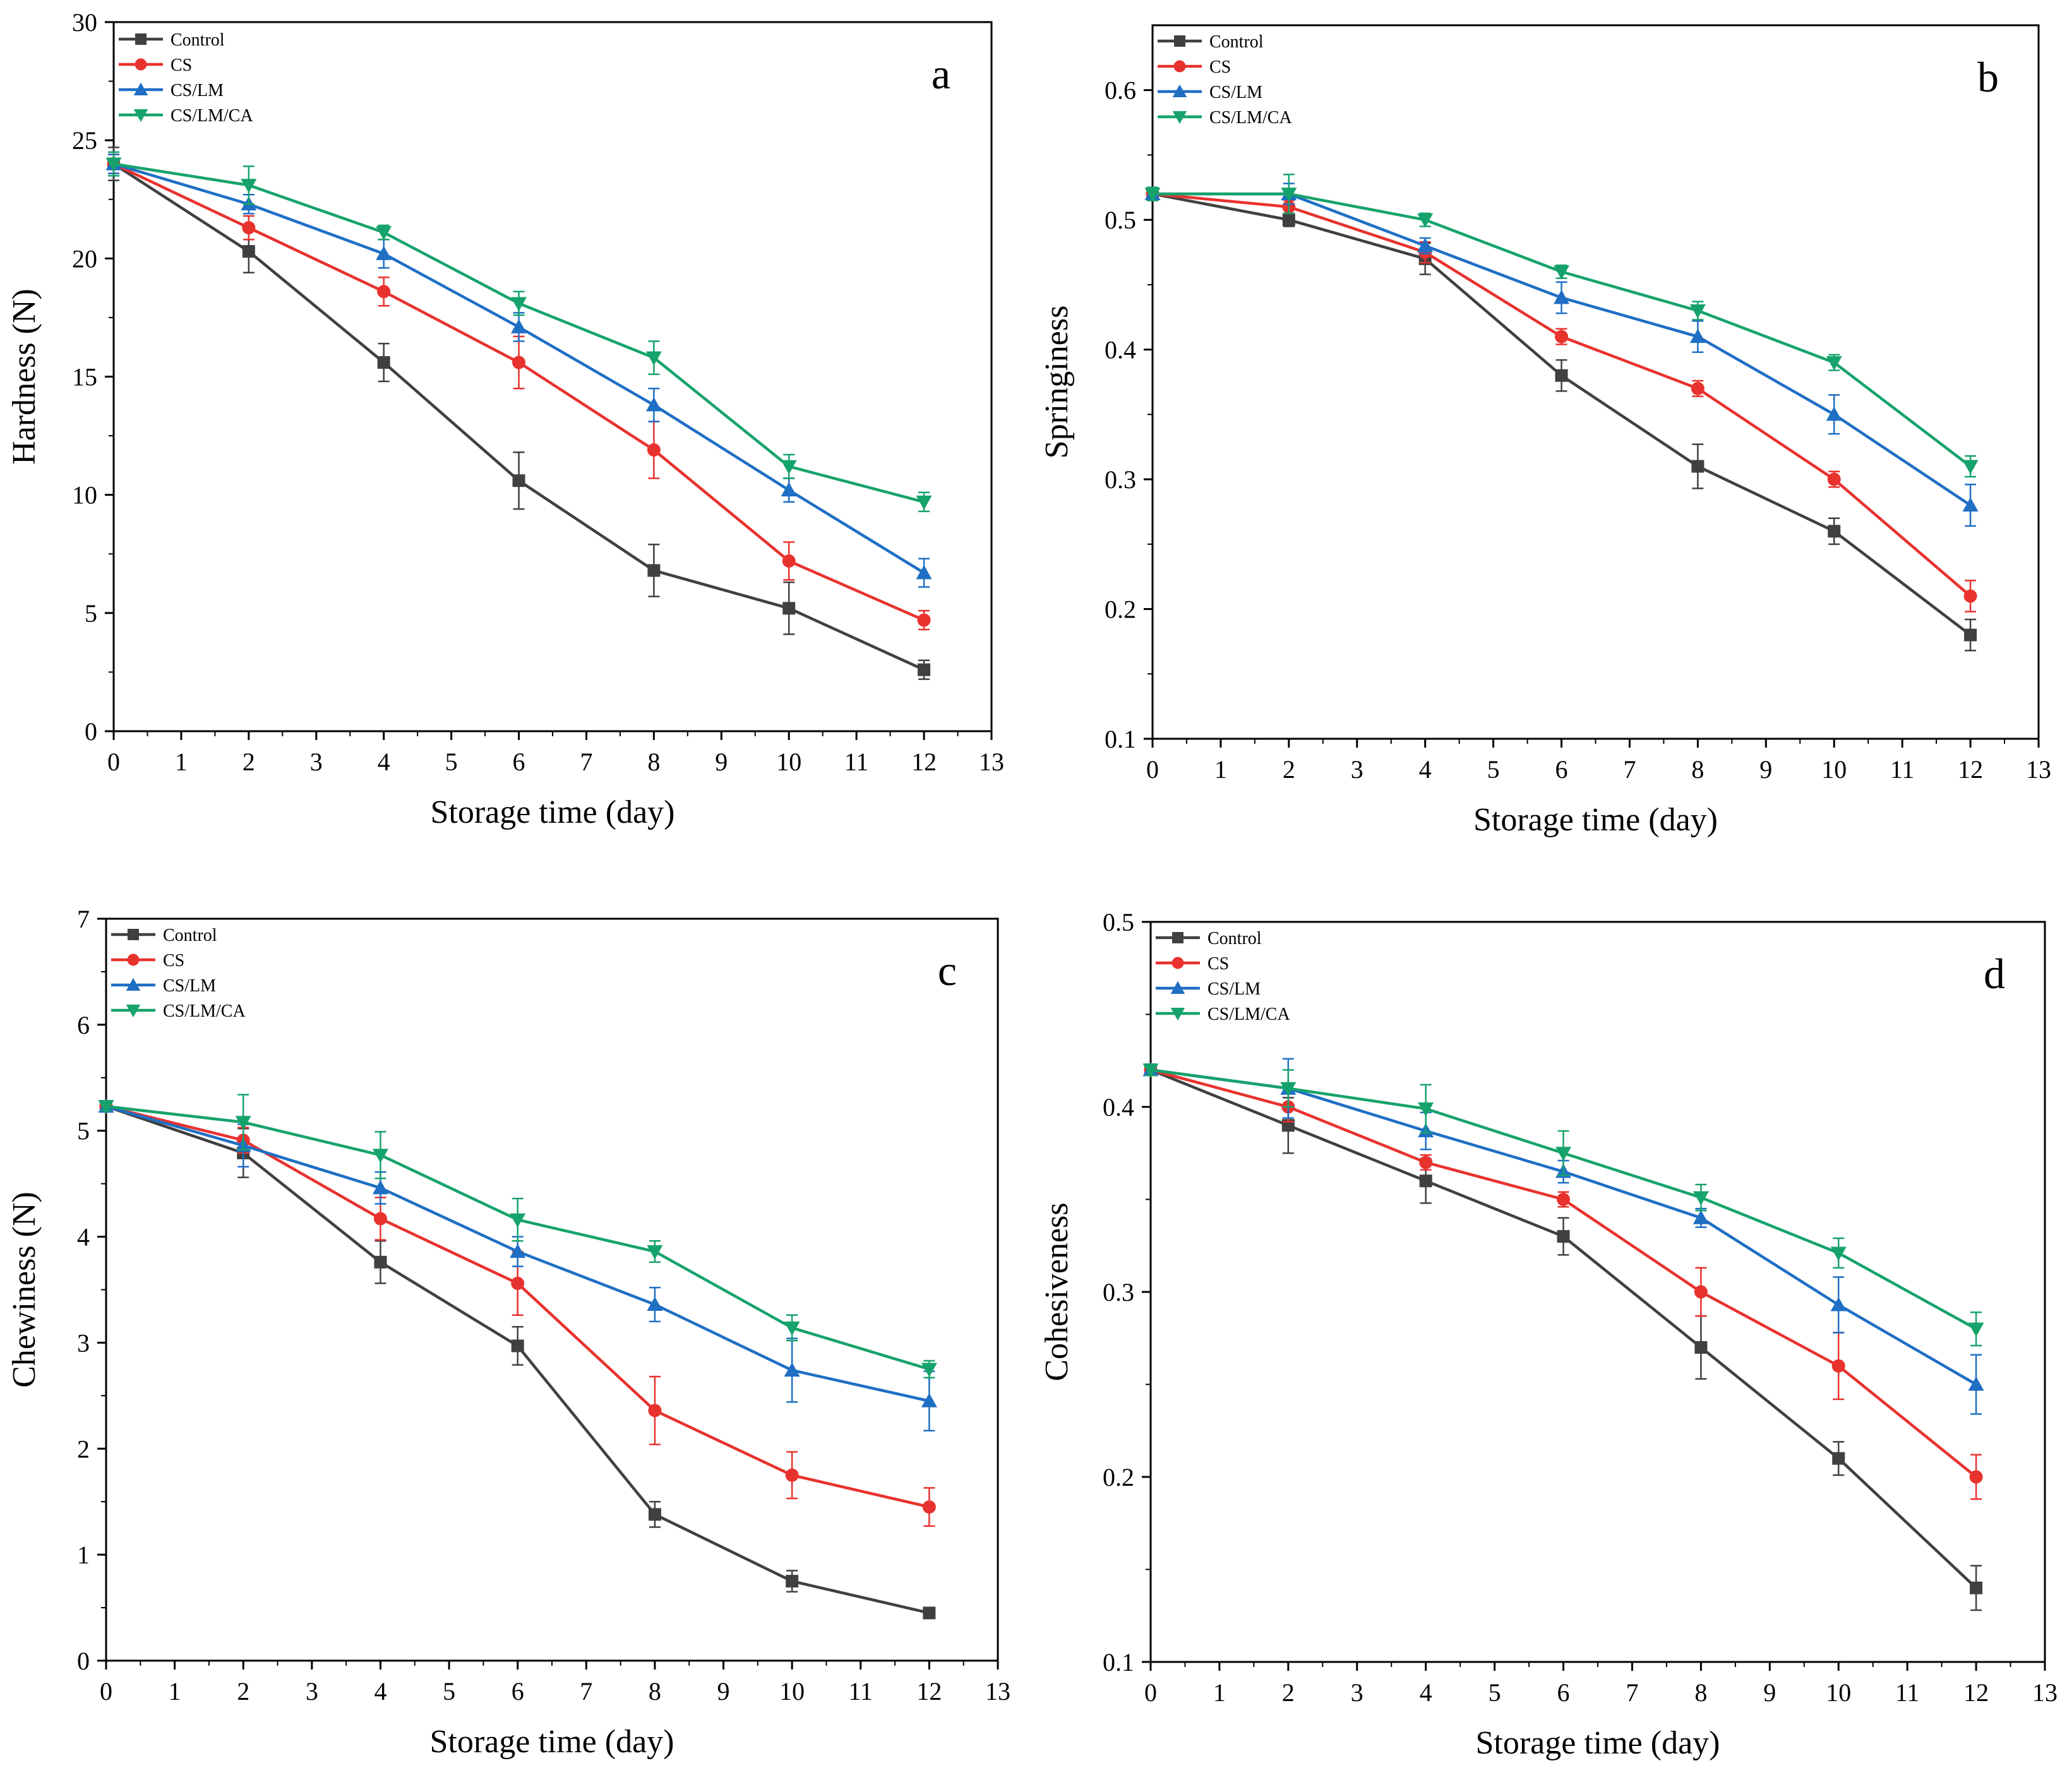  Describe the element at coordinates (1150, 1692) in the screenshot. I see `x-tick-label: 0` at that location.